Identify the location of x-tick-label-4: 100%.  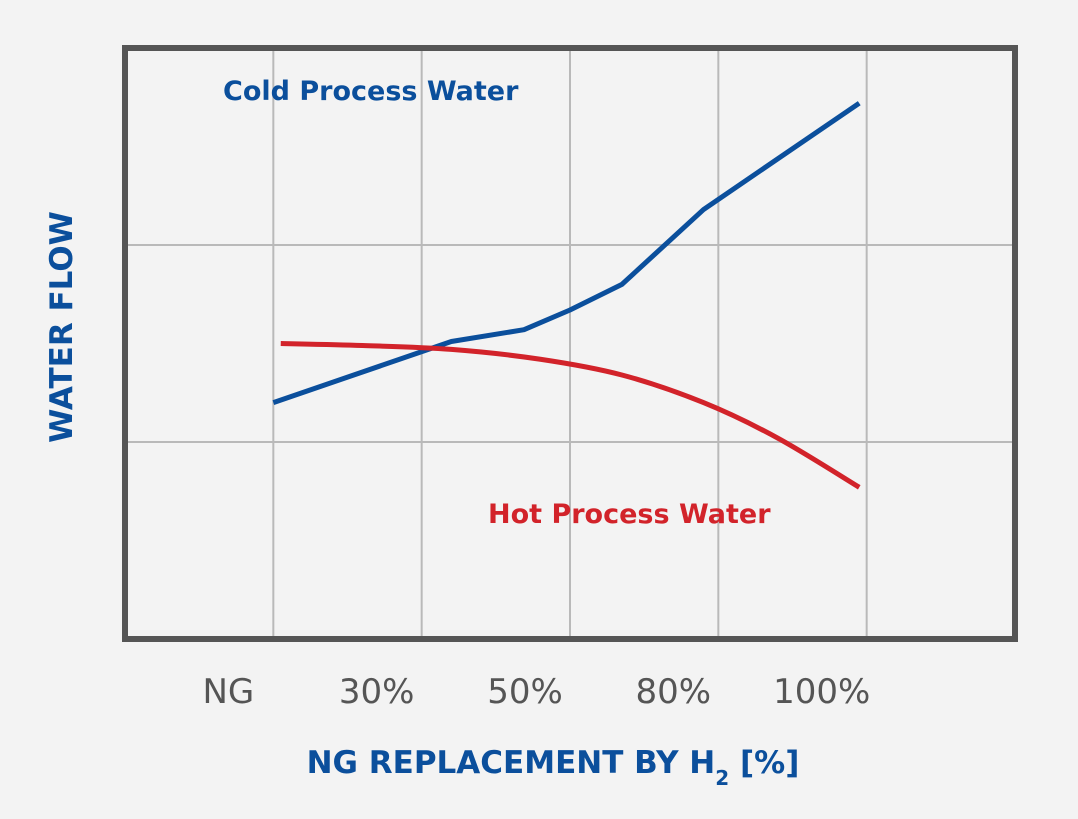
(821, 692).